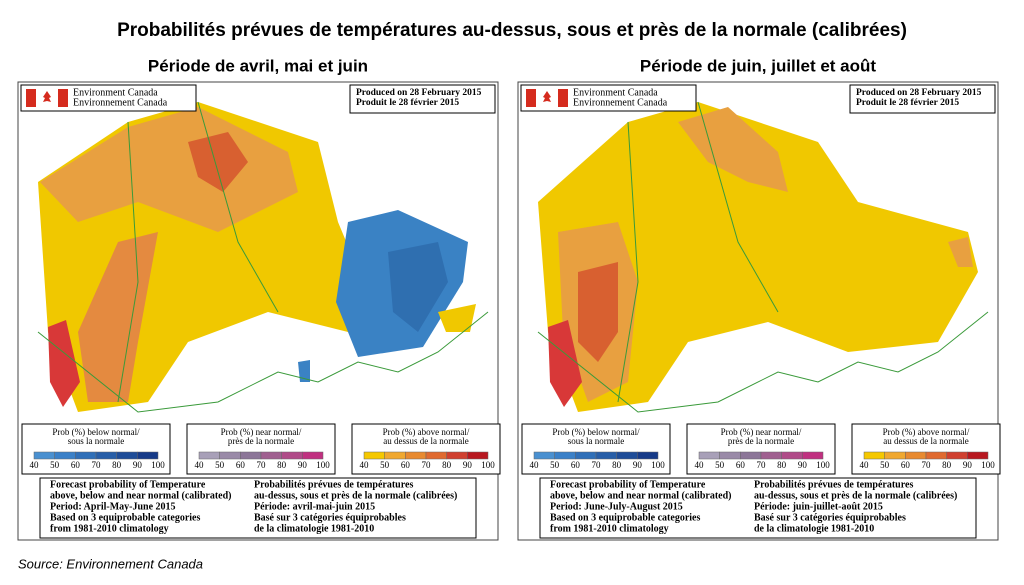  Describe the element at coordinates (628, 484) in the screenshot. I see `note-line: Forecast probability of Temperature` at that location.